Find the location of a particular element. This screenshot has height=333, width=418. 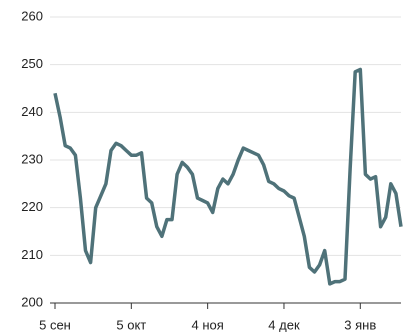

x-tick-label: 4 ноя is located at coordinates (207, 324).